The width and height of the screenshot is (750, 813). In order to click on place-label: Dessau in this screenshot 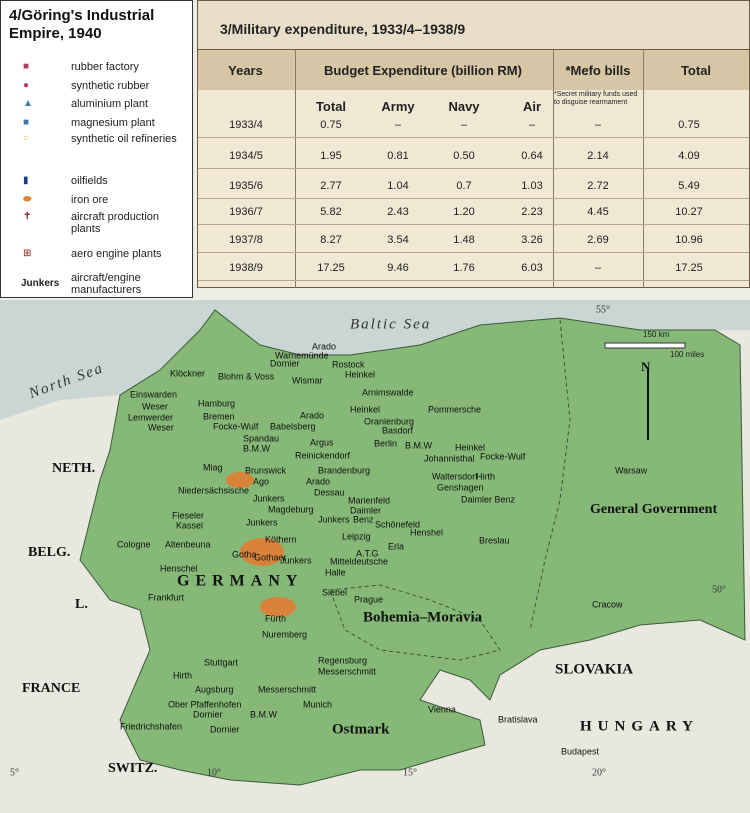, I will do `click(329, 492)`.